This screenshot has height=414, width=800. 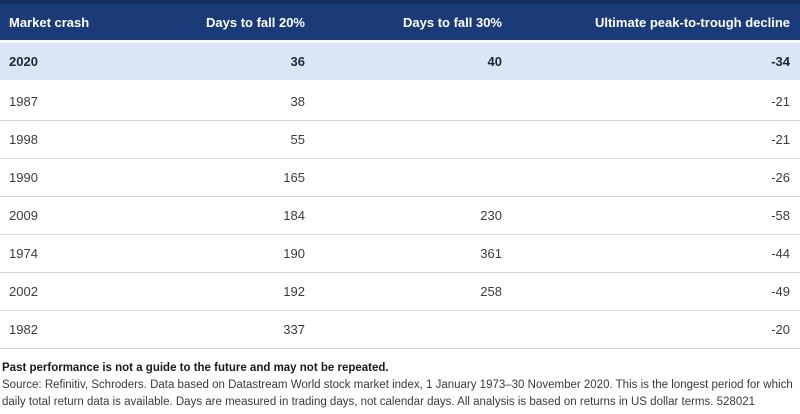 I want to click on cell-value: 190, so click(x=294, y=253).